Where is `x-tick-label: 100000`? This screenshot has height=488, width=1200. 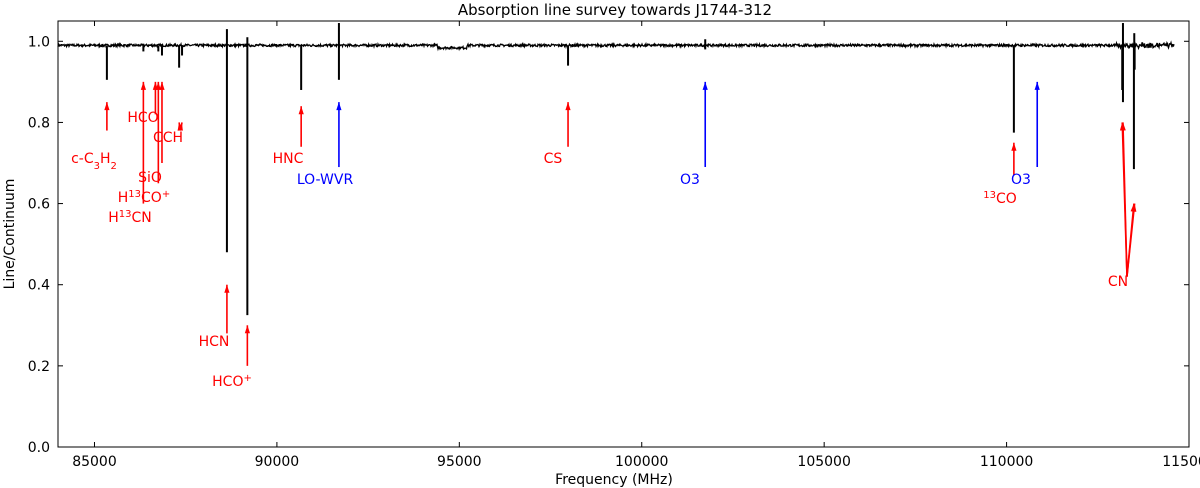 x-tick-label: 100000 is located at coordinates (641, 462).